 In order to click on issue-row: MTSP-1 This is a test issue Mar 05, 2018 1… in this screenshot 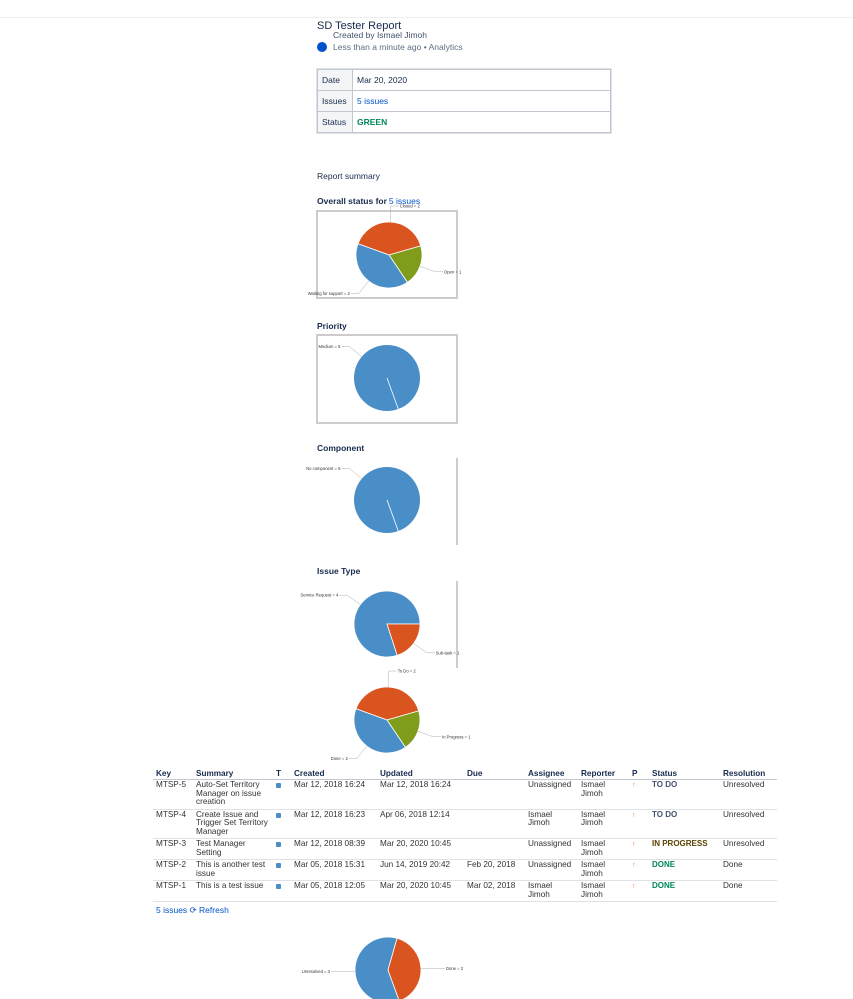, I will do `click(465, 891)`.